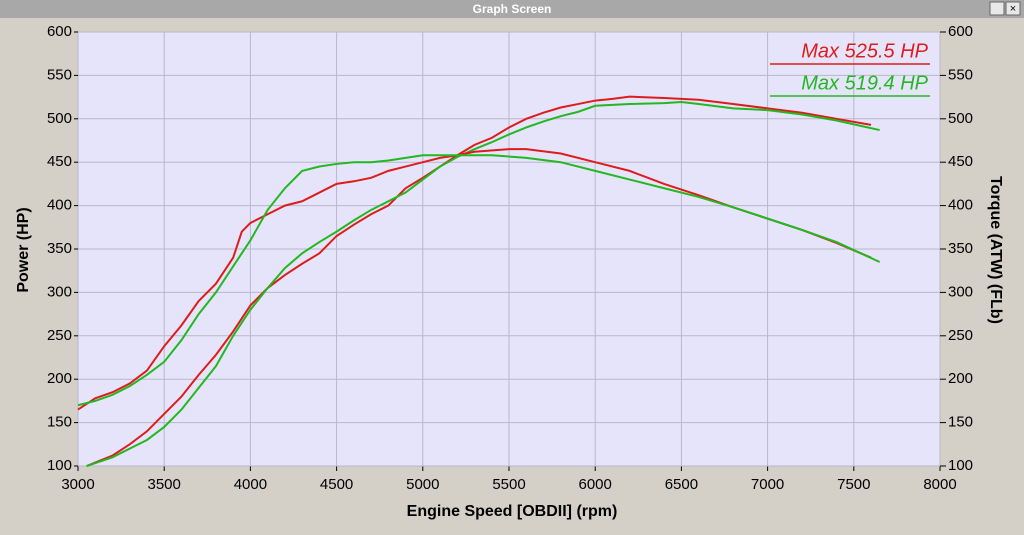  Describe the element at coordinates (960, 205) in the screenshot. I see `y2-tick-label: 400` at that location.